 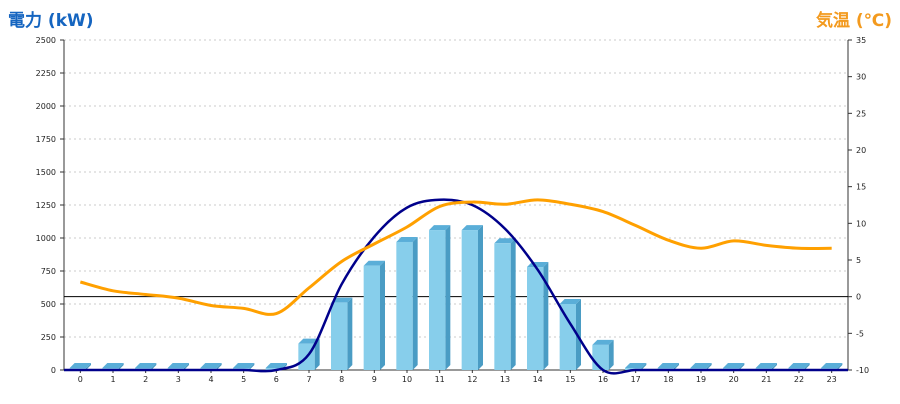 What do you see at coordinates (832, 379) in the screenshot?
I see `x-tick-label: 23` at bounding box center [832, 379].